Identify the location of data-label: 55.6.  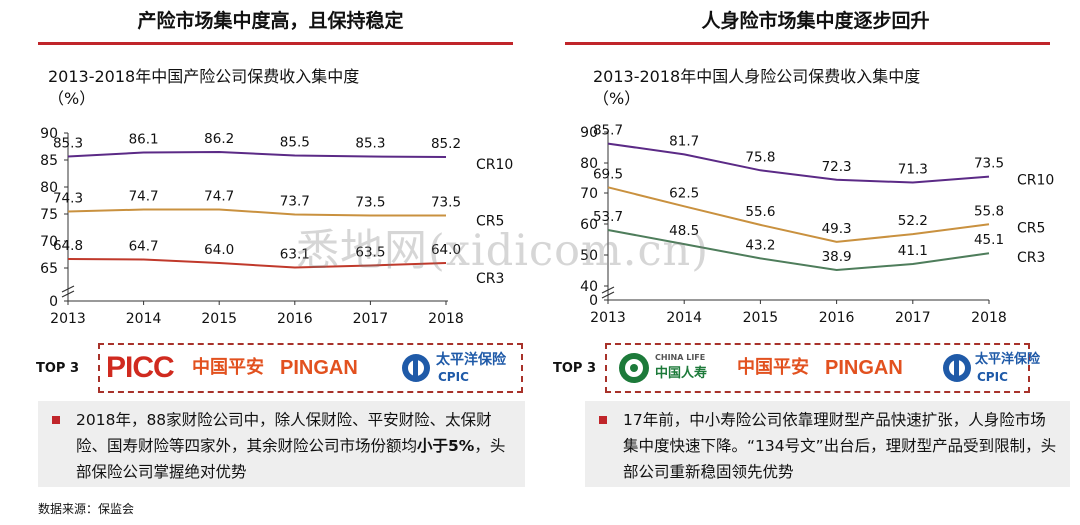
(760, 212).